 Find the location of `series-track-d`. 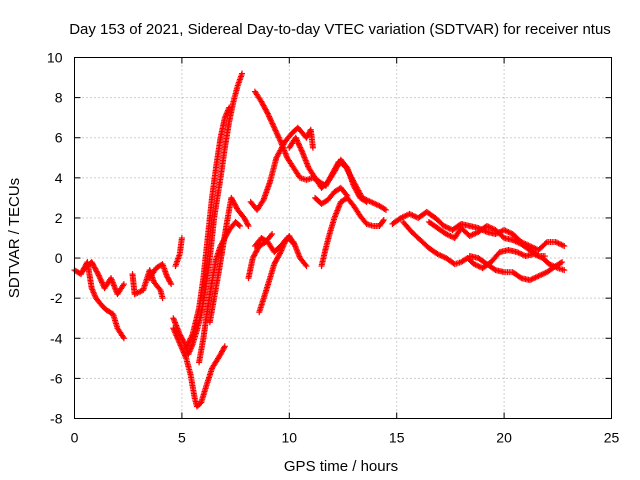

series-track-d is located at coordinates (160, 274).